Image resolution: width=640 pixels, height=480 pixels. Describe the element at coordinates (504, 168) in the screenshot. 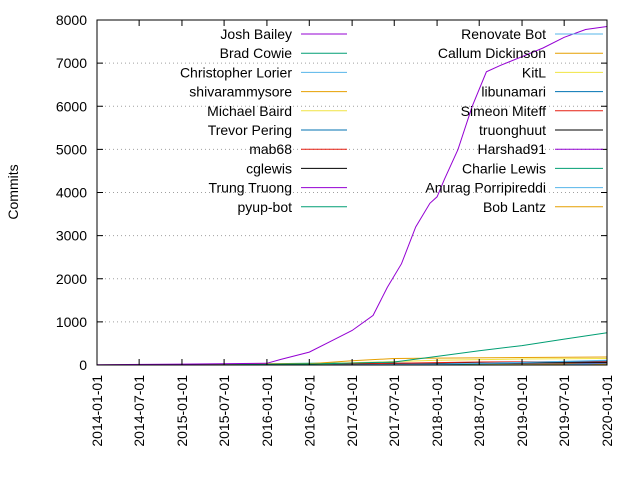

I see `legend-label: Charlie Lewis` at that location.